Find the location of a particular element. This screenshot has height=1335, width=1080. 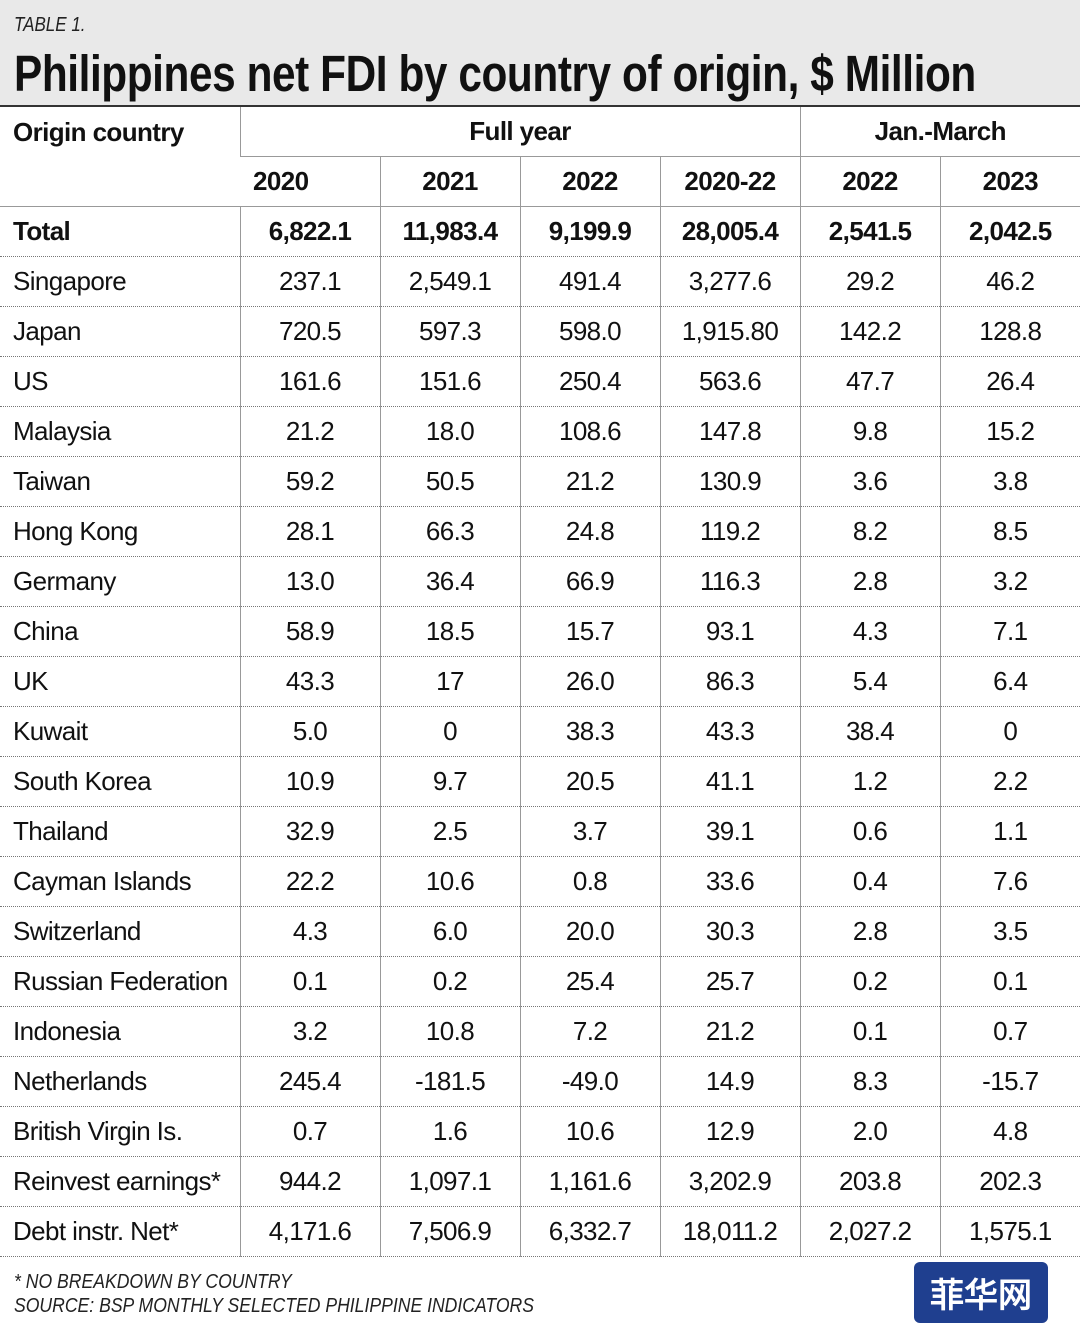

cell: 18.0 is located at coordinates (449, 431).